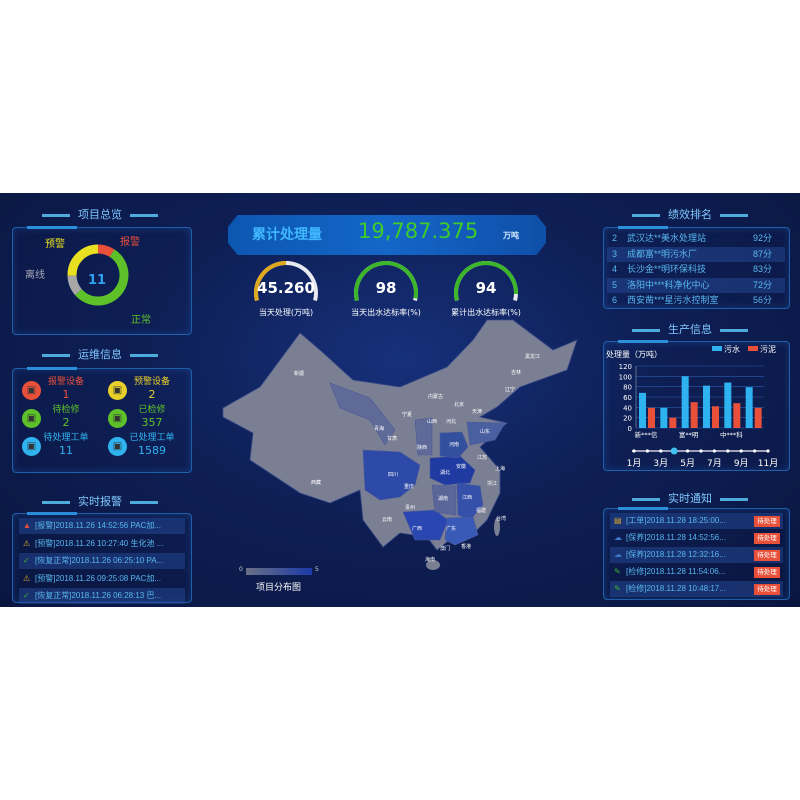 The width and height of the screenshot is (800, 800). Describe the element at coordinates (391, 475) in the screenshot. I see `province-sichuan` at that location.